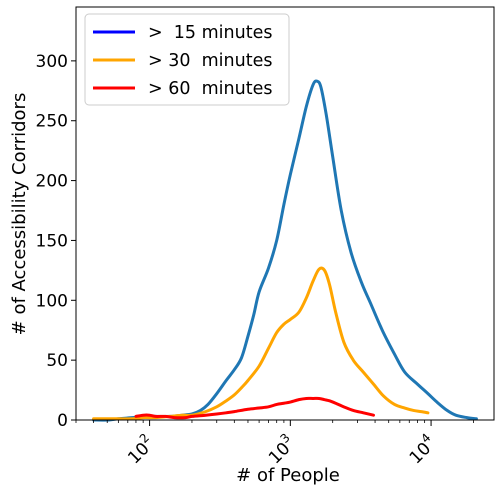  Describe the element at coordinates (210, 89) in the screenshot. I see `legend-label-60-minutes: > 60 minutes` at that location.